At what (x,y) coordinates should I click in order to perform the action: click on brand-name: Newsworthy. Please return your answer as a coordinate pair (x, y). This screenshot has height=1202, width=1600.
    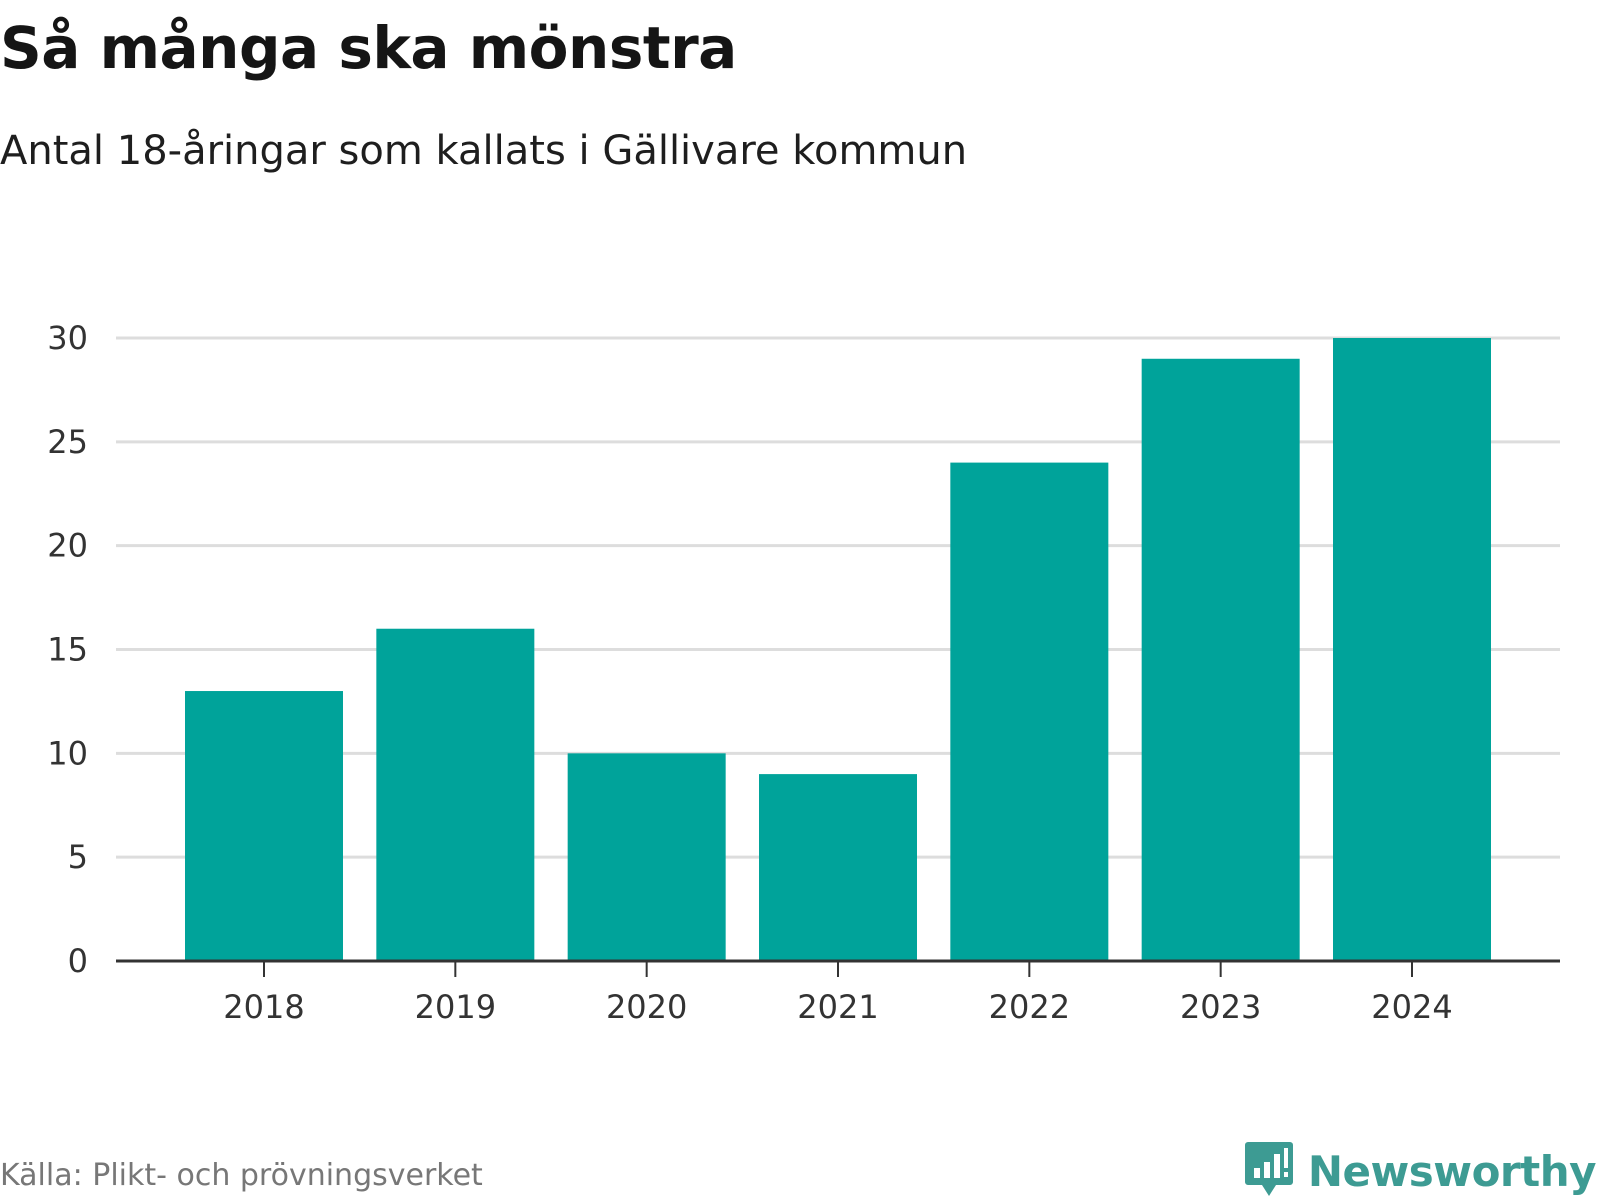
    Looking at the image, I should click on (1452, 1171).